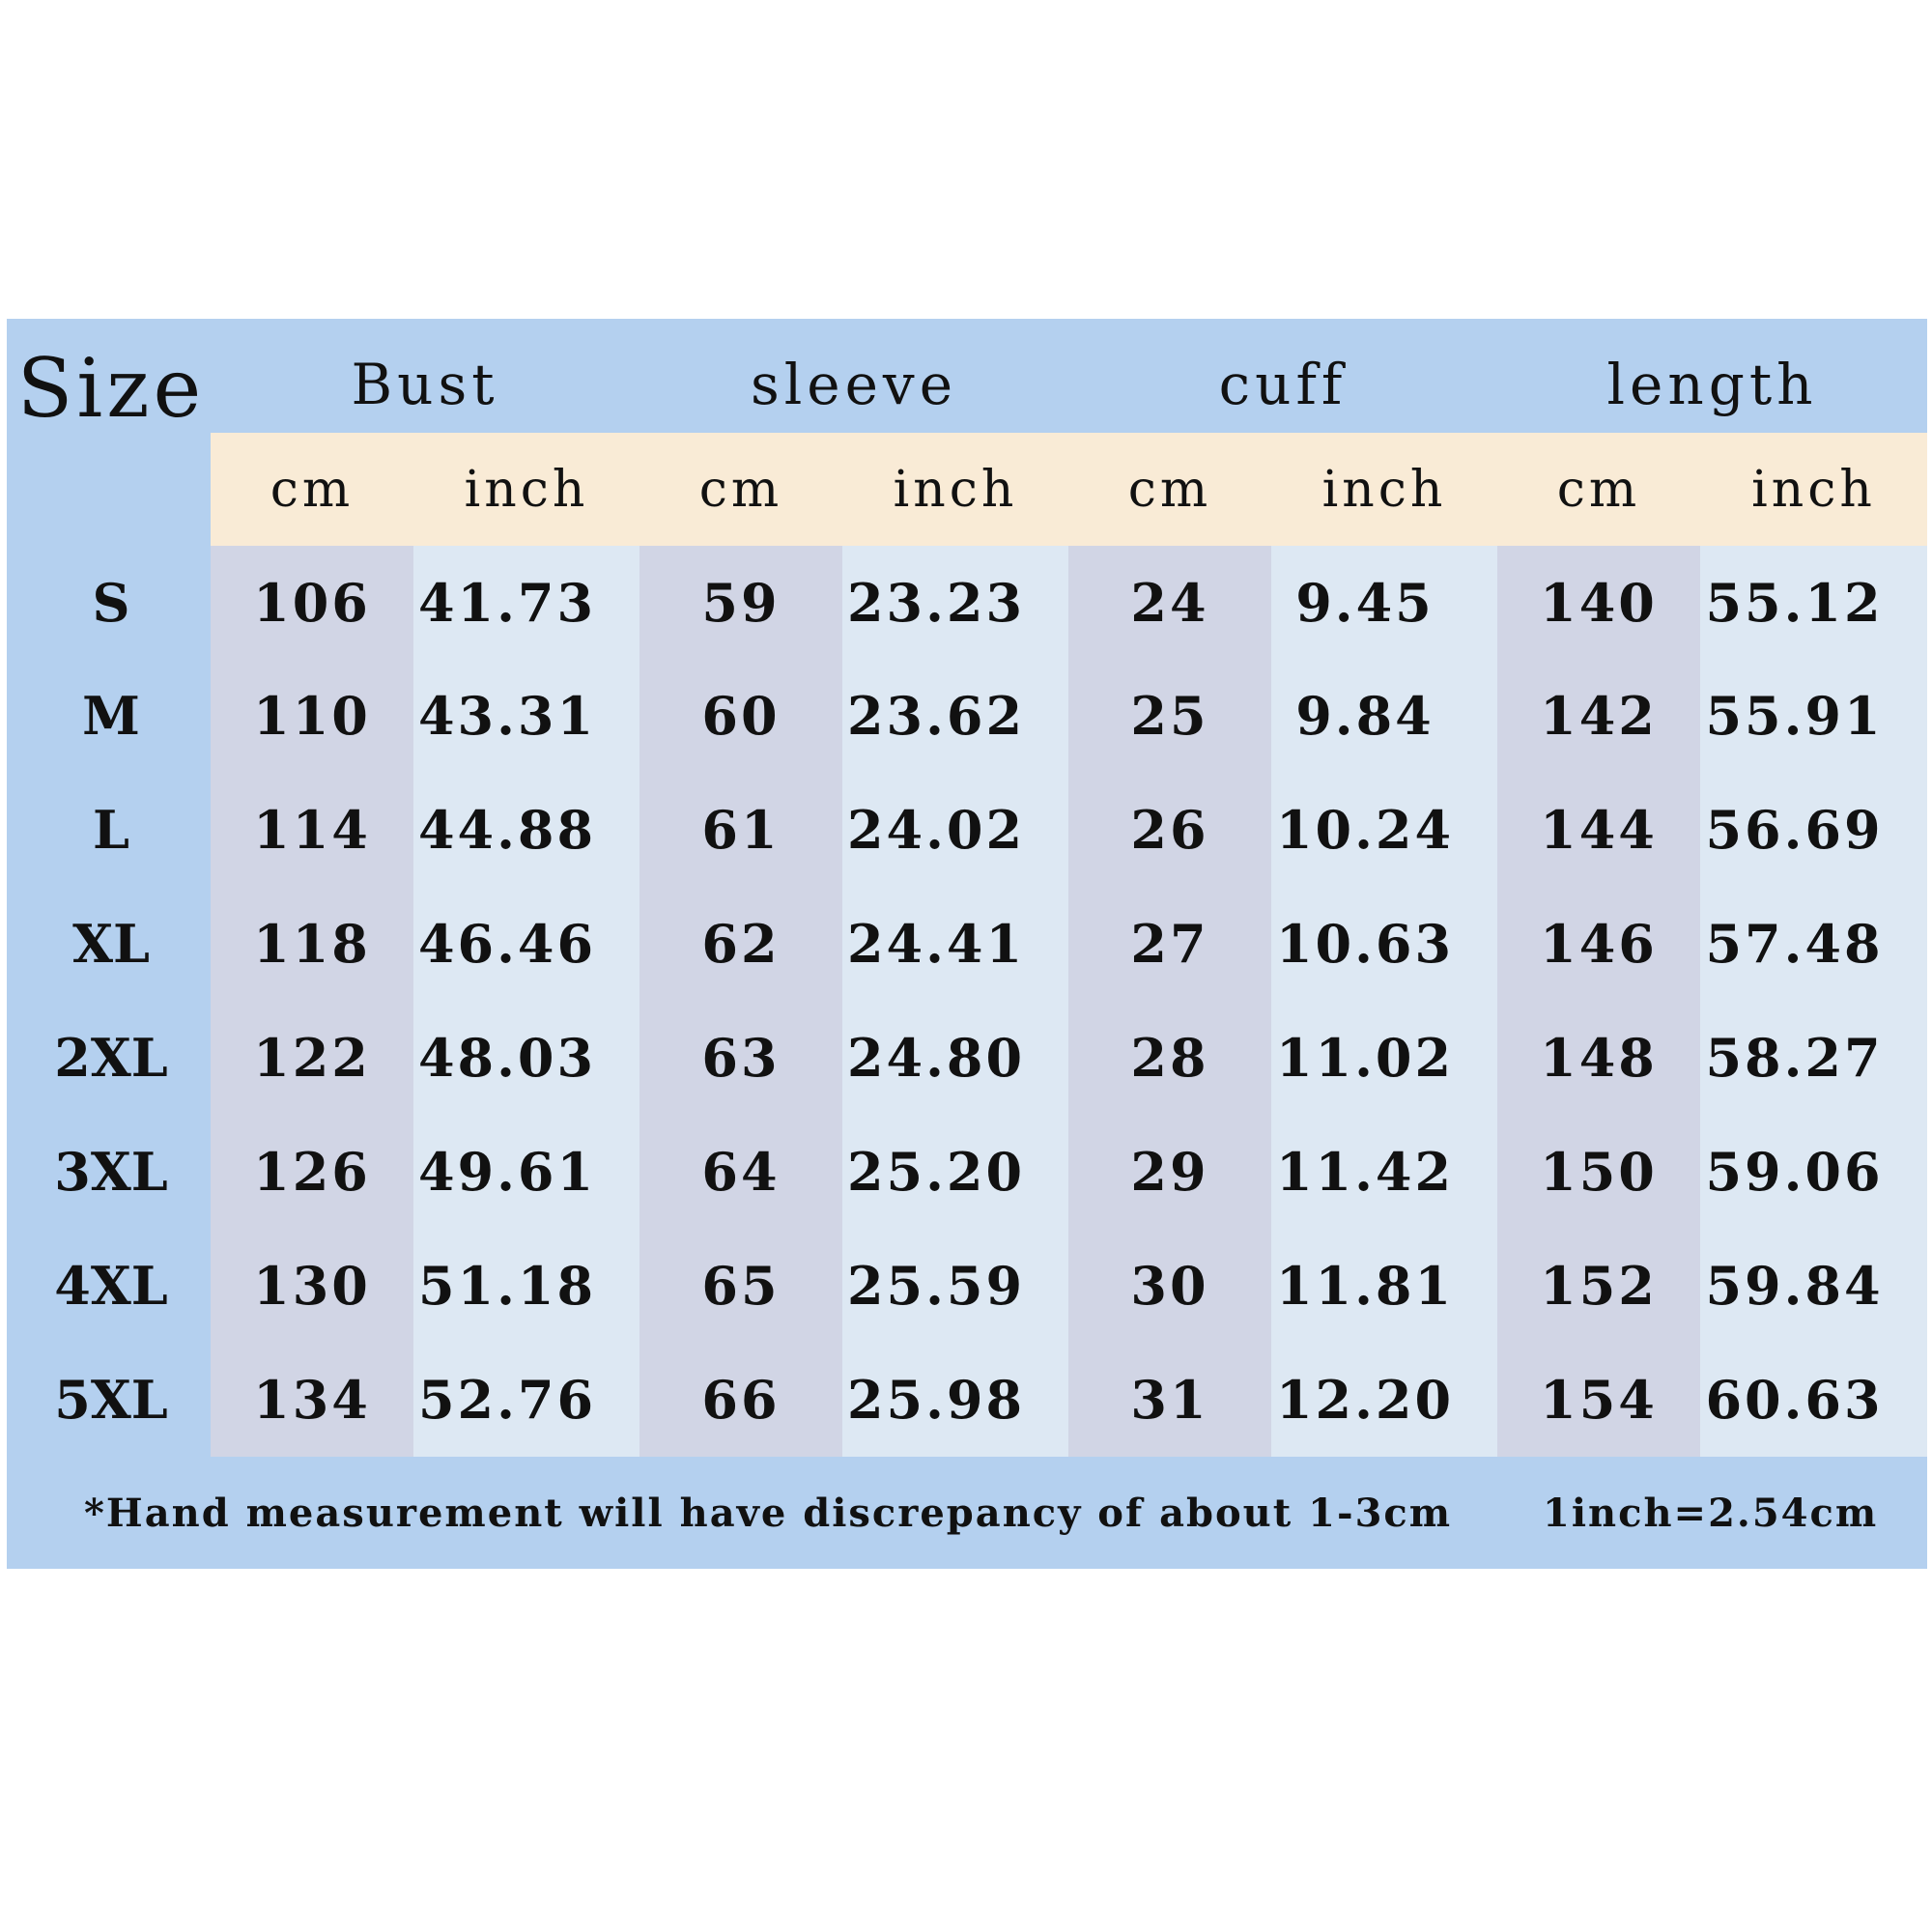  What do you see at coordinates (507, 602) in the screenshot?
I see `table-cell: 41.73` at bounding box center [507, 602].